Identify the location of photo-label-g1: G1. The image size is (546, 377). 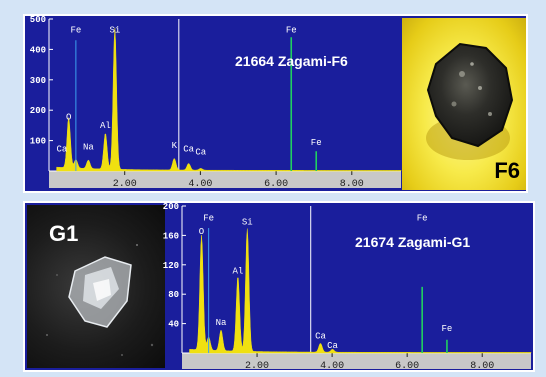
(64, 233).